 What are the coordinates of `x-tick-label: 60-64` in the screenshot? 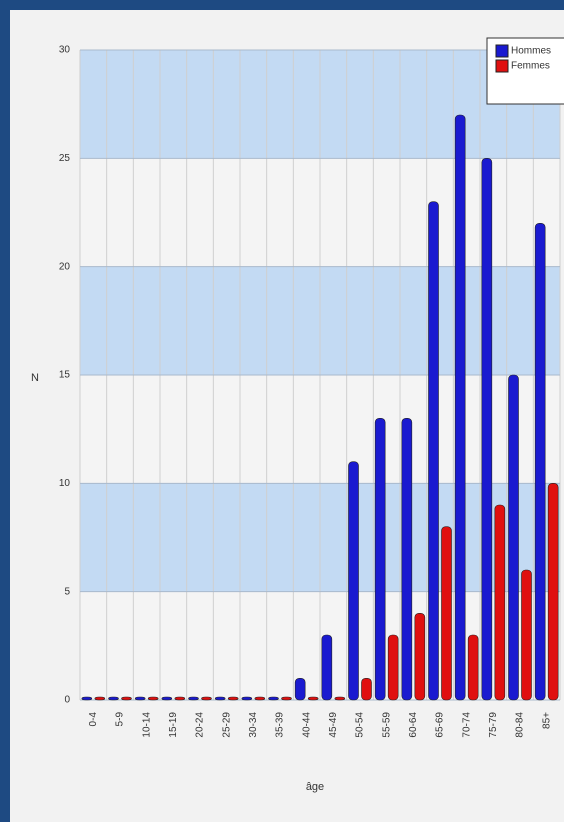 It's located at (413, 725).